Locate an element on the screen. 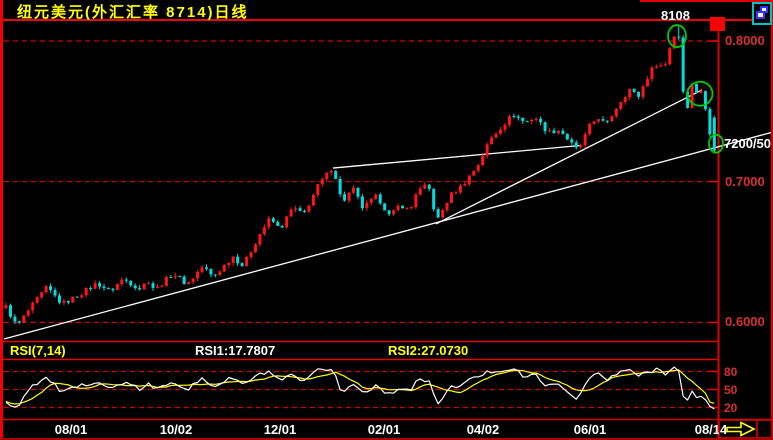 The width and height of the screenshot is (773, 440). rsi-axis-label: 20 is located at coordinates (731, 407).